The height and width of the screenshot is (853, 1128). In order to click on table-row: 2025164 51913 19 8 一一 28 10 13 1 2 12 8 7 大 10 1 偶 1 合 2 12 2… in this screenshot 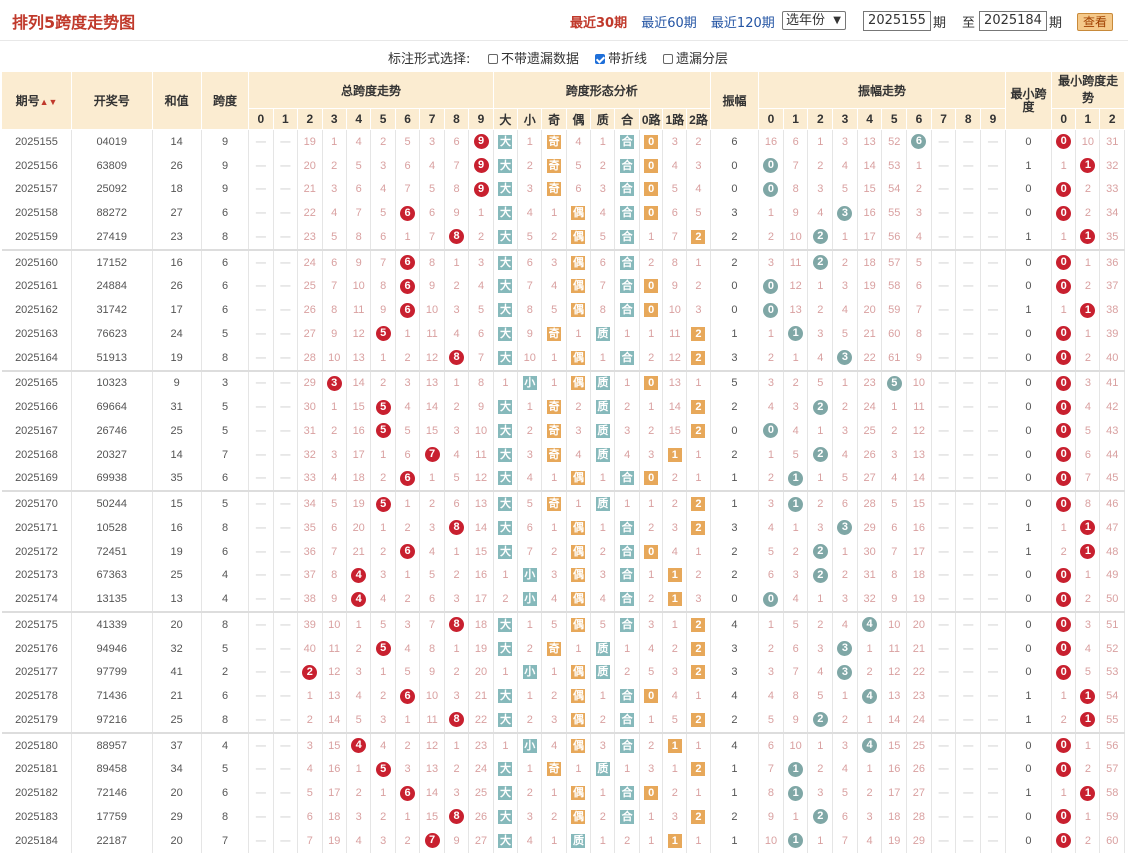, I will do `click(563, 358)`.